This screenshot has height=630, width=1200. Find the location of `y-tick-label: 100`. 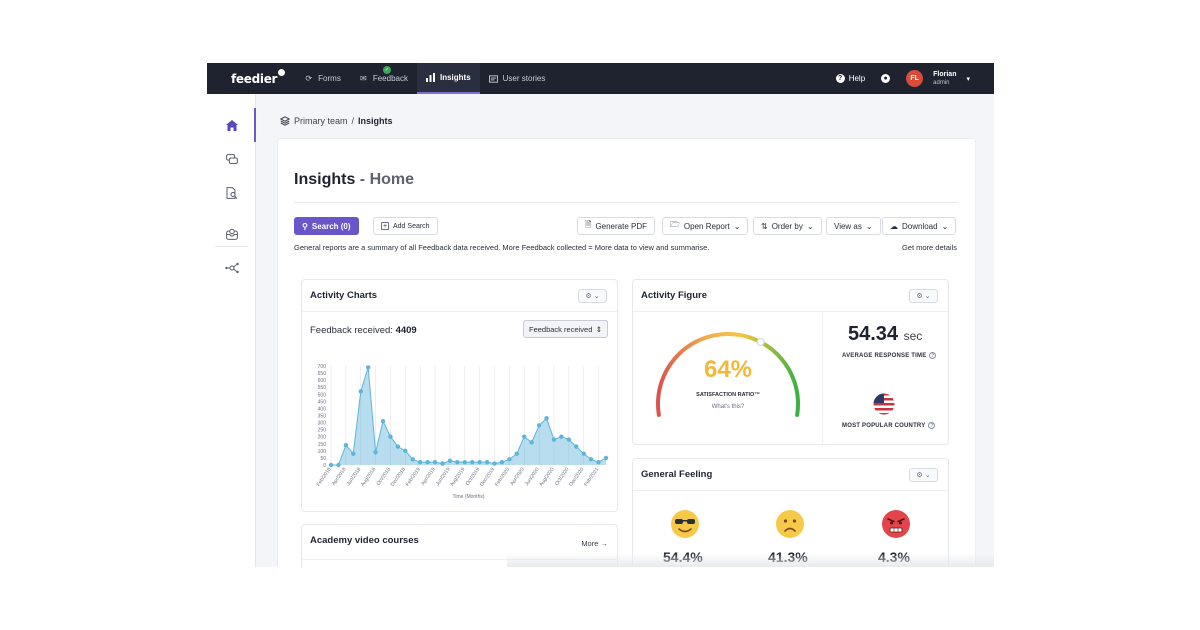

y-tick-label: 100 is located at coordinates (322, 452).